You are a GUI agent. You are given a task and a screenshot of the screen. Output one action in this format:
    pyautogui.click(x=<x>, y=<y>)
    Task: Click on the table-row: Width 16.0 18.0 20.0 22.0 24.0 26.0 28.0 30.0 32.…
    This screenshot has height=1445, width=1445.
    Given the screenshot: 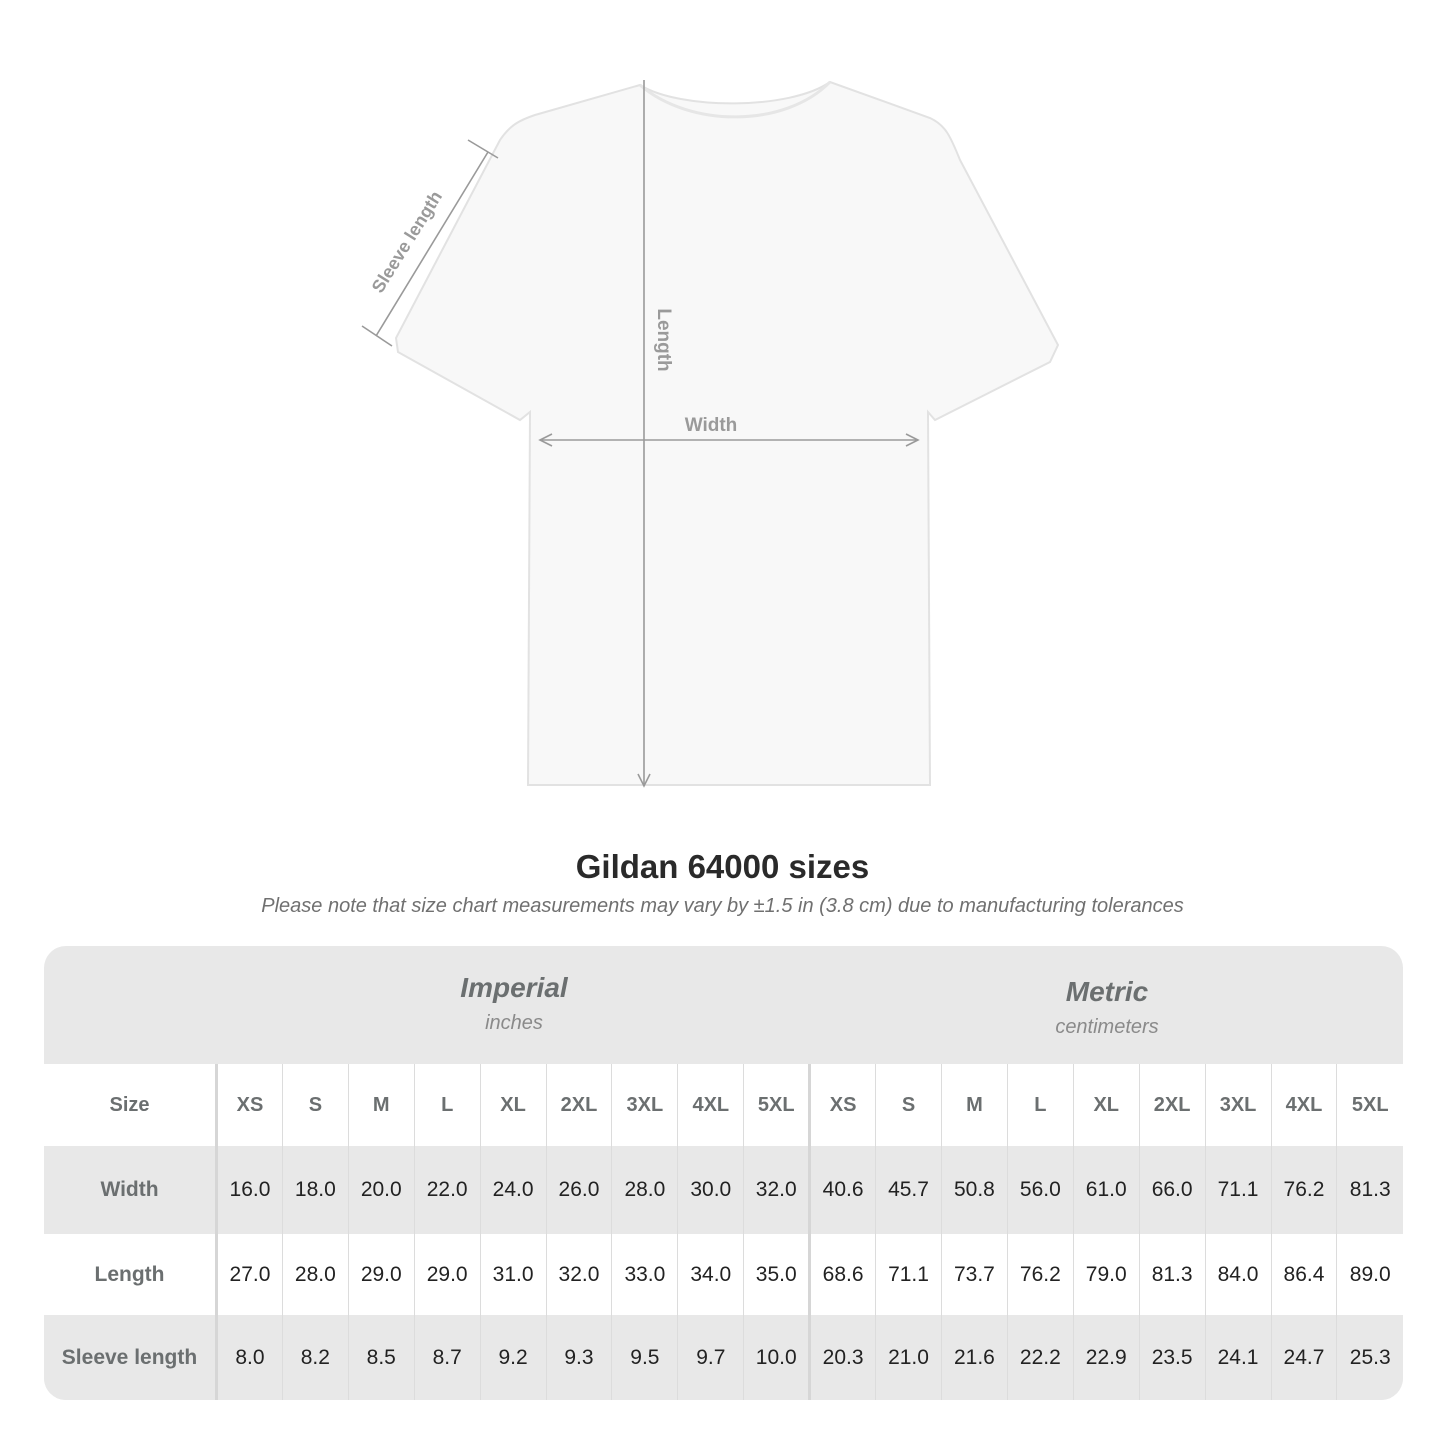 What is the action you would take?
    pyautogui.click(x=723, y=1190)
    